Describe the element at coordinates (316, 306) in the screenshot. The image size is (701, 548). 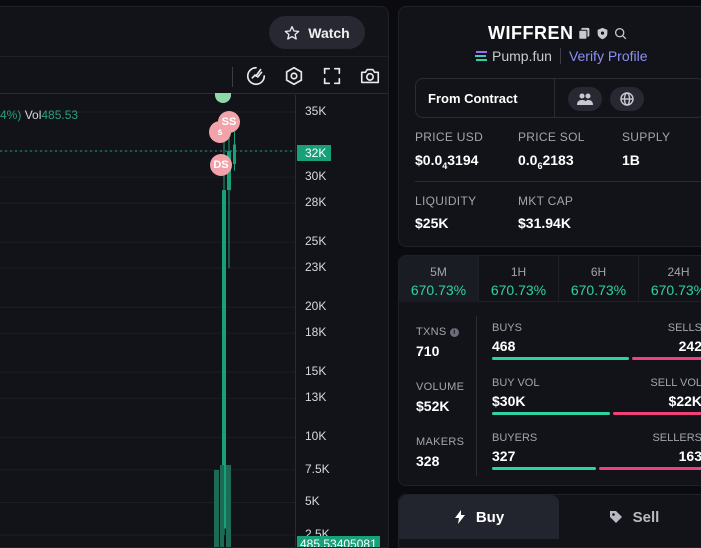
I see `y-tick-label: 20K` at that location.